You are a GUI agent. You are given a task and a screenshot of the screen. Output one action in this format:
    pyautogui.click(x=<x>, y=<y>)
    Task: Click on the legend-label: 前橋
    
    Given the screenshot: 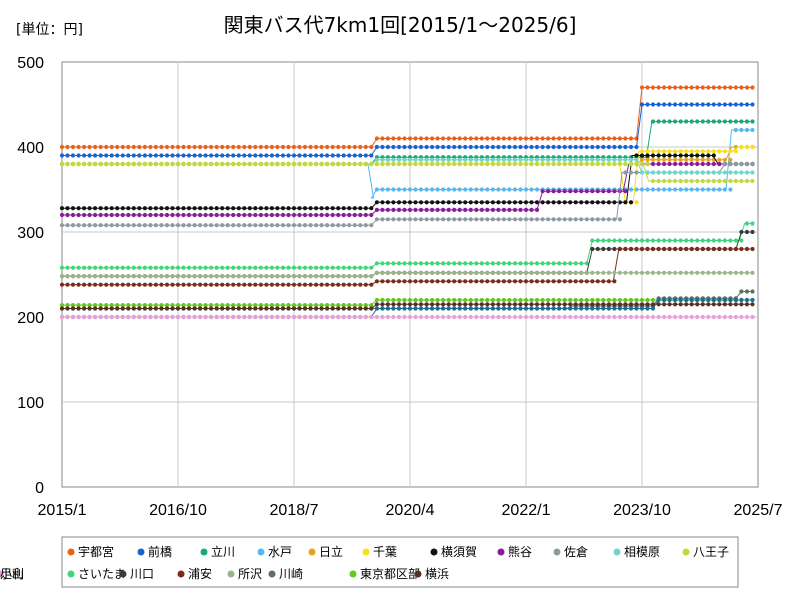 What is the action you would take?
    pyautogui.click(x=160, y=551)
    